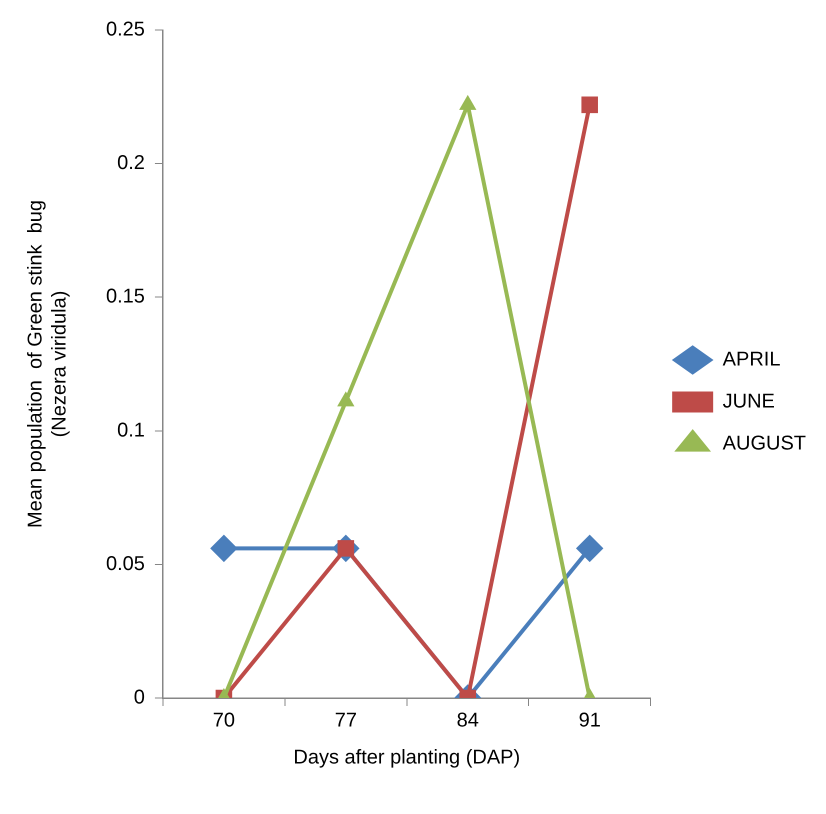 The width and height of the screenshot is (826, 814). Describe the element at coordinates (751, 359) in the screenshot. I see `legend-label: APRIL` at that location.